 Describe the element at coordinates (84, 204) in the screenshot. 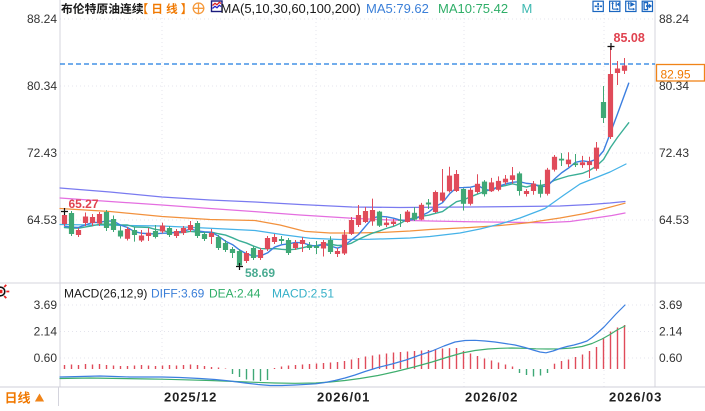

I see `svg-text: 65.27` at that location.